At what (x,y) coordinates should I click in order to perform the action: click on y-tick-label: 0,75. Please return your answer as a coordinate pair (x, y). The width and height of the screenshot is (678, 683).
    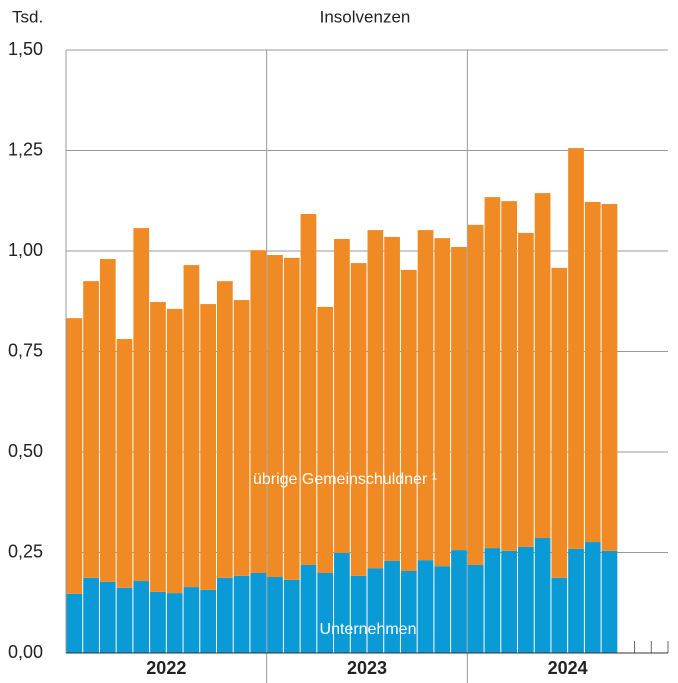
    Looking at the image, I should click on (25, 350).